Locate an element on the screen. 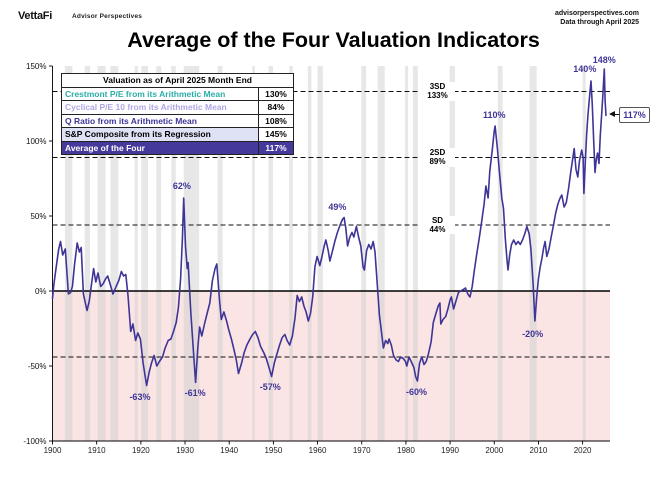 The image size is (651, 496). current-value-callout: 117% is located at coordinates (634, 114).